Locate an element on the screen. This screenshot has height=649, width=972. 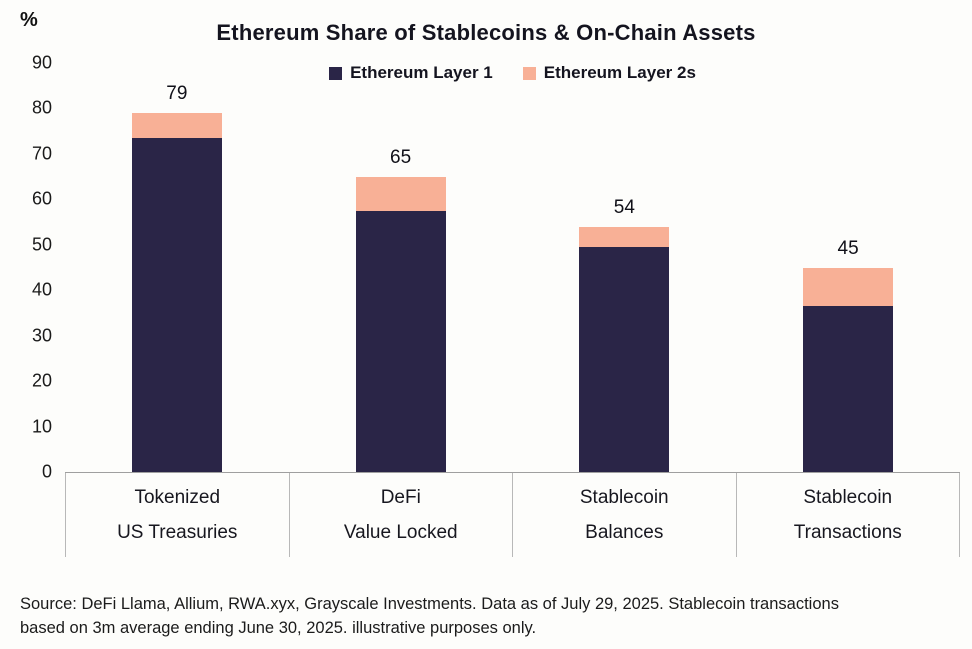
y-tick-label: 50 is located at coordinates (41, 244).